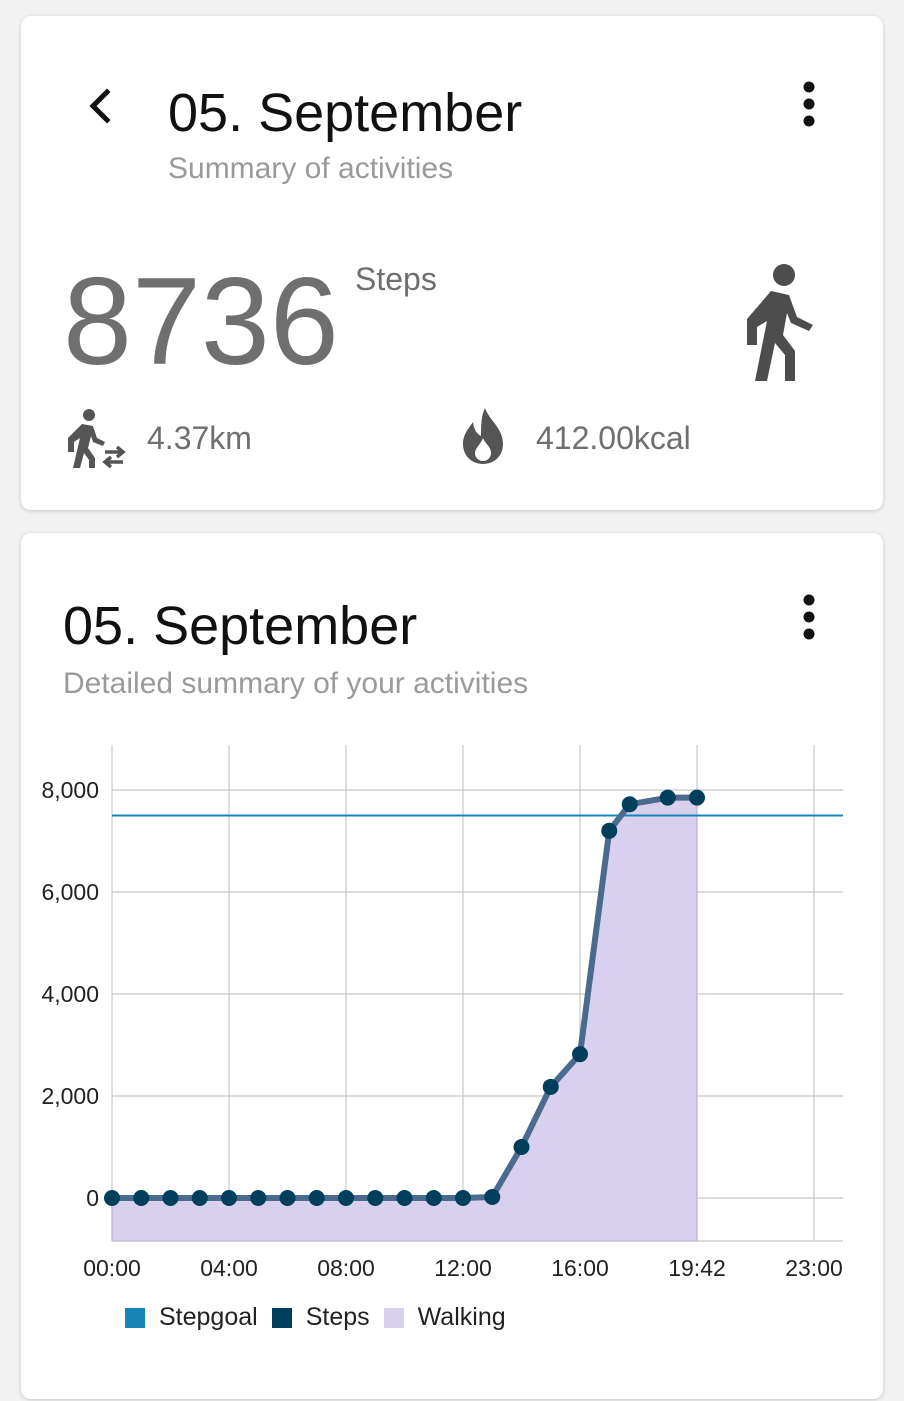  I want to click on legend-swatch-stepgoal, so click(135, 1317).